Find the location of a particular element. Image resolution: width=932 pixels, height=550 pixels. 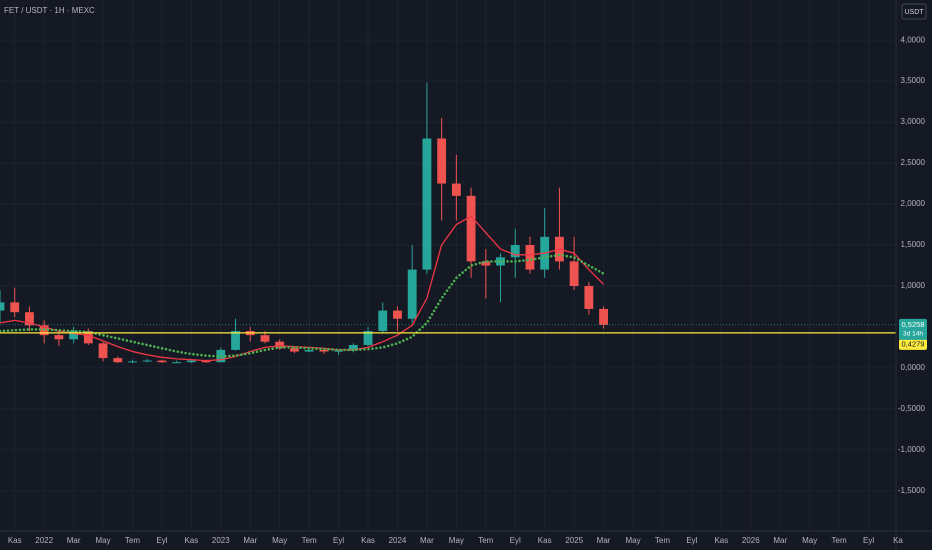

x-tick-label: 2026 is located at coordinates (751, 540).